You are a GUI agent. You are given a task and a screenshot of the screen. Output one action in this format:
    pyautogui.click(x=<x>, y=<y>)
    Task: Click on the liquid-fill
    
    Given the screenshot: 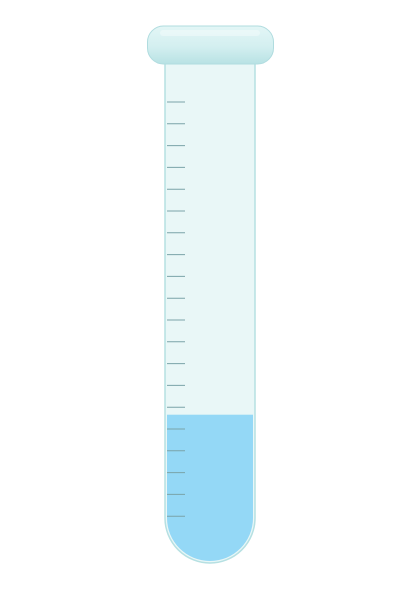 What is the action you would take?
    pyautogui.click(x=210, y=487)
    